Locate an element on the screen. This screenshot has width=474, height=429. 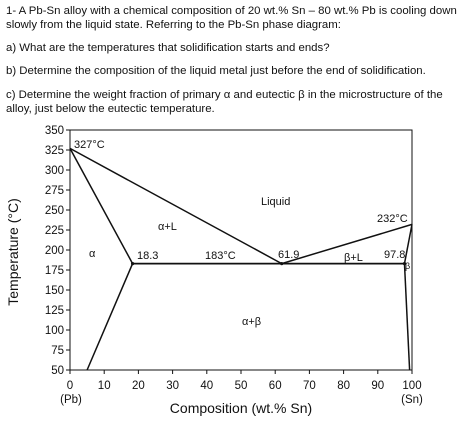
label-eutectic-temp: 183°C is located at coordinates (220, 256).